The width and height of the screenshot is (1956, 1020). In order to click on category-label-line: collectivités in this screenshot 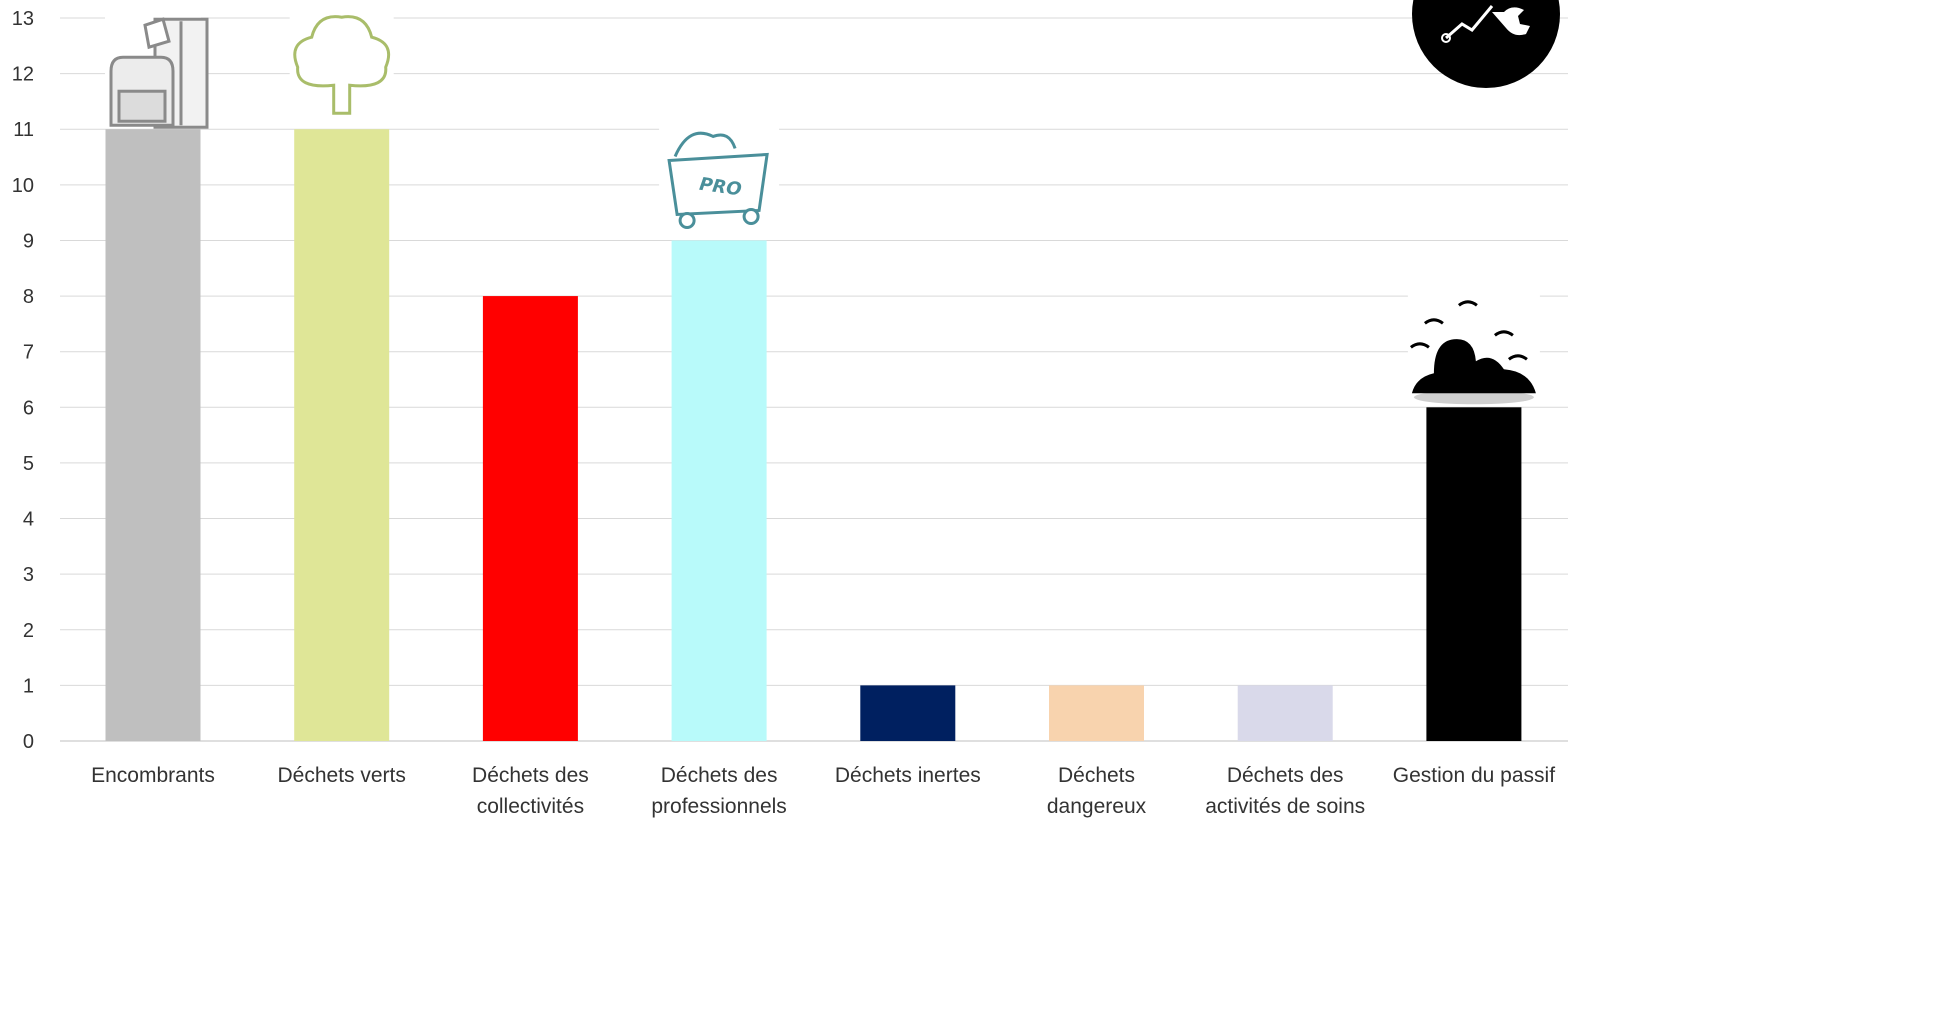, I will do `click(530, 806)`.